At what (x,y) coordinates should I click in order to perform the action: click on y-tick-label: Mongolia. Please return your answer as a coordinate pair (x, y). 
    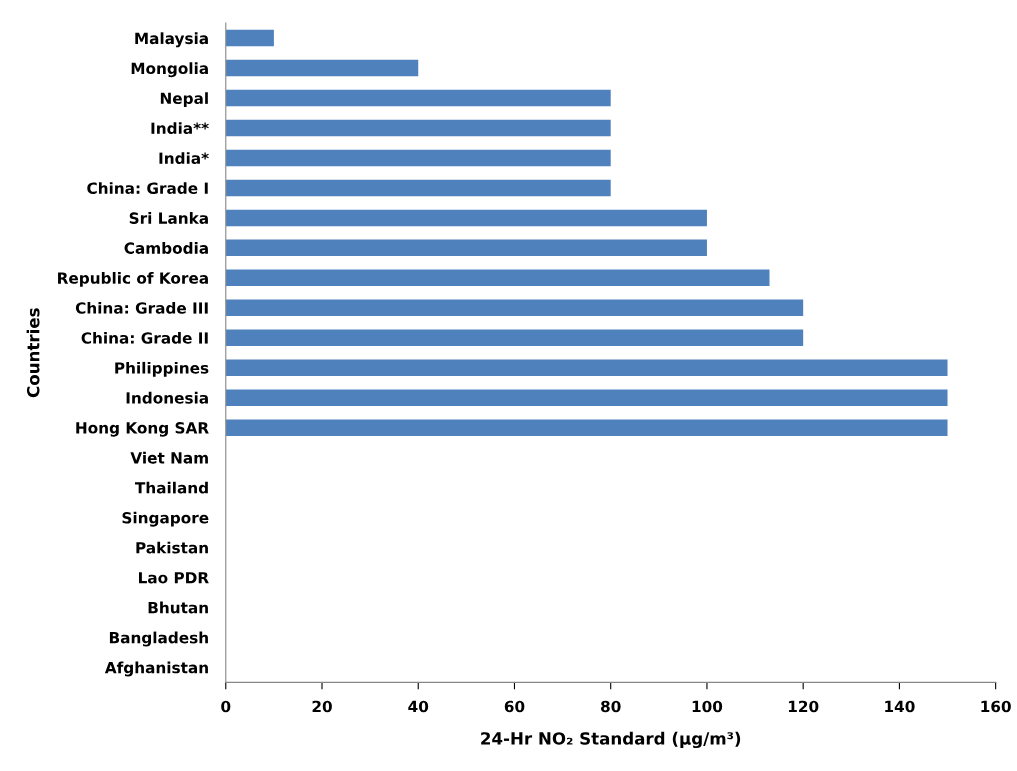
    Looking at the image, I should click on (169, 70).